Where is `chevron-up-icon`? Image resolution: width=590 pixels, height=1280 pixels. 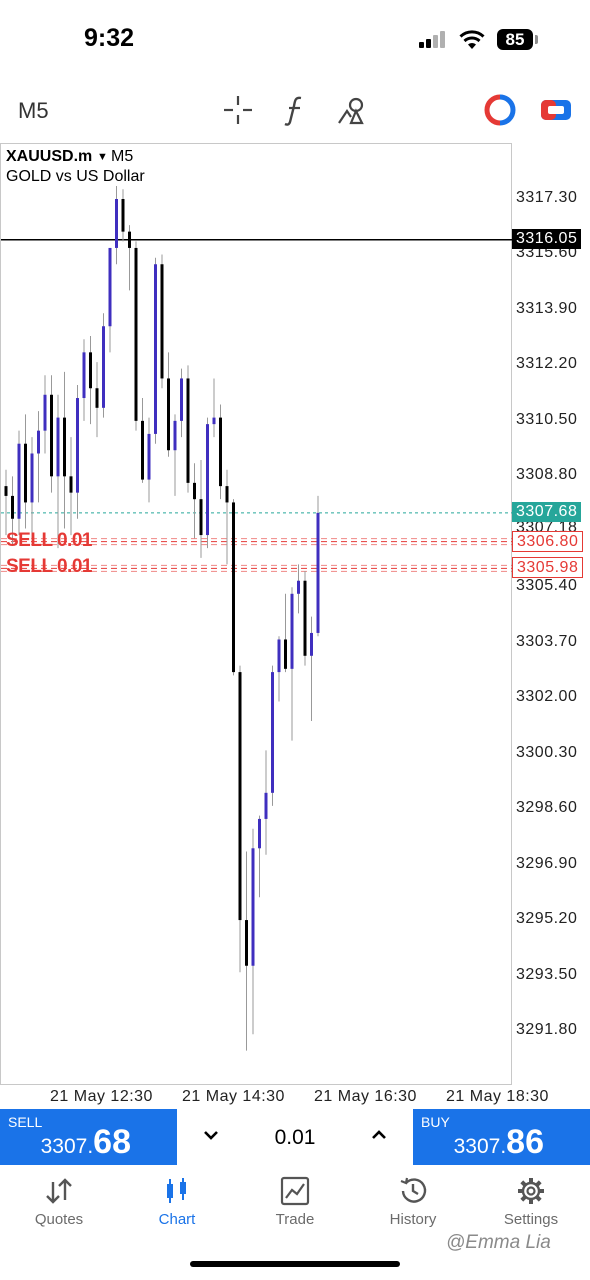
chevron-up-icon is located at coordinates (379, 1134).